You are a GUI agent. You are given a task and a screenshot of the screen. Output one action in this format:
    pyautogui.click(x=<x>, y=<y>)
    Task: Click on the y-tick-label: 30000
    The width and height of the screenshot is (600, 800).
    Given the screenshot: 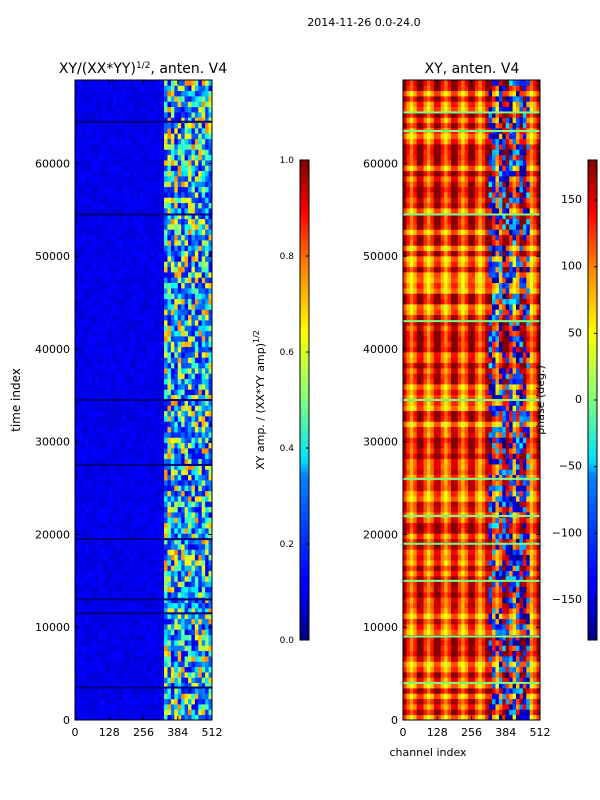 What is the action you would take?
    pyautogui.click(x=52, y=442)
    